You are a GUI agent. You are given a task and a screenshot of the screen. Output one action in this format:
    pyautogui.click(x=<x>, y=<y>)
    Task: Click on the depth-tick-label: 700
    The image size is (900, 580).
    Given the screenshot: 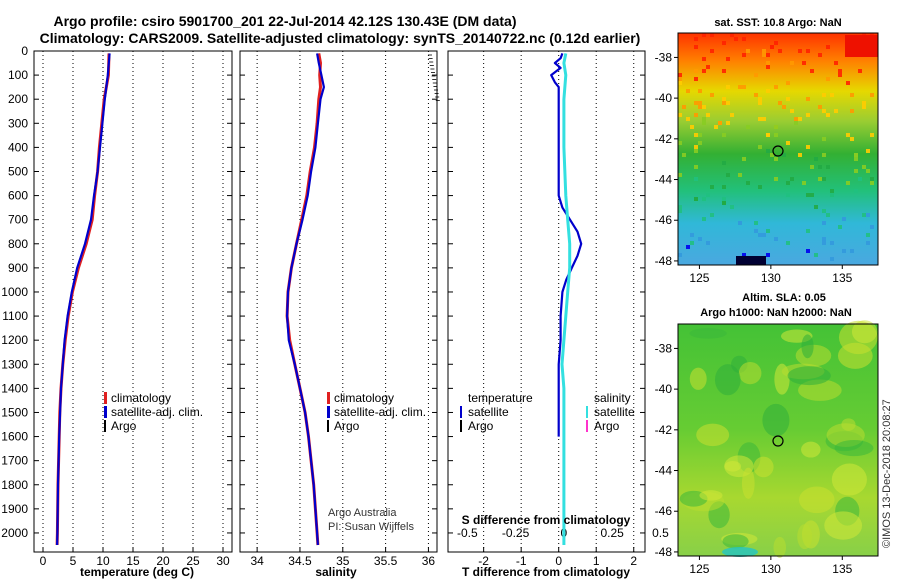 What is the action you would take?
    pyautogui.click(x=18, y=220)
    